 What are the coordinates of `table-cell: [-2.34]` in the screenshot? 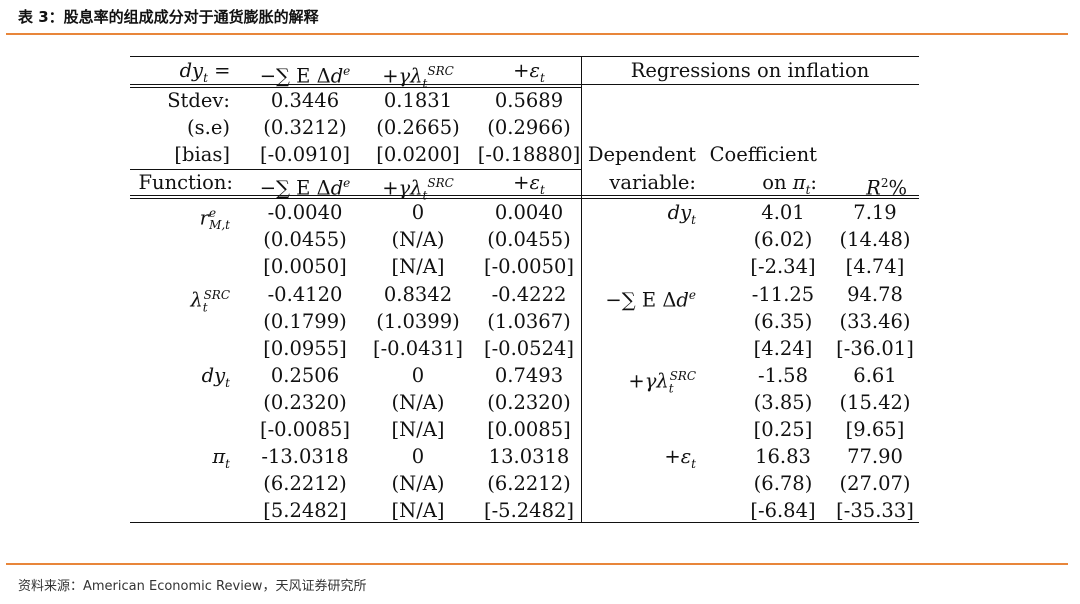 It's located at (783, 266).